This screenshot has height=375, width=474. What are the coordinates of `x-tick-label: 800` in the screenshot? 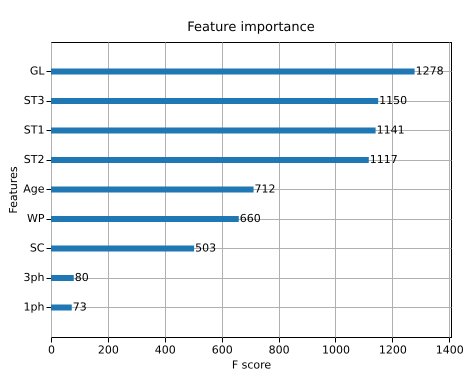 It's located at (279, 350).